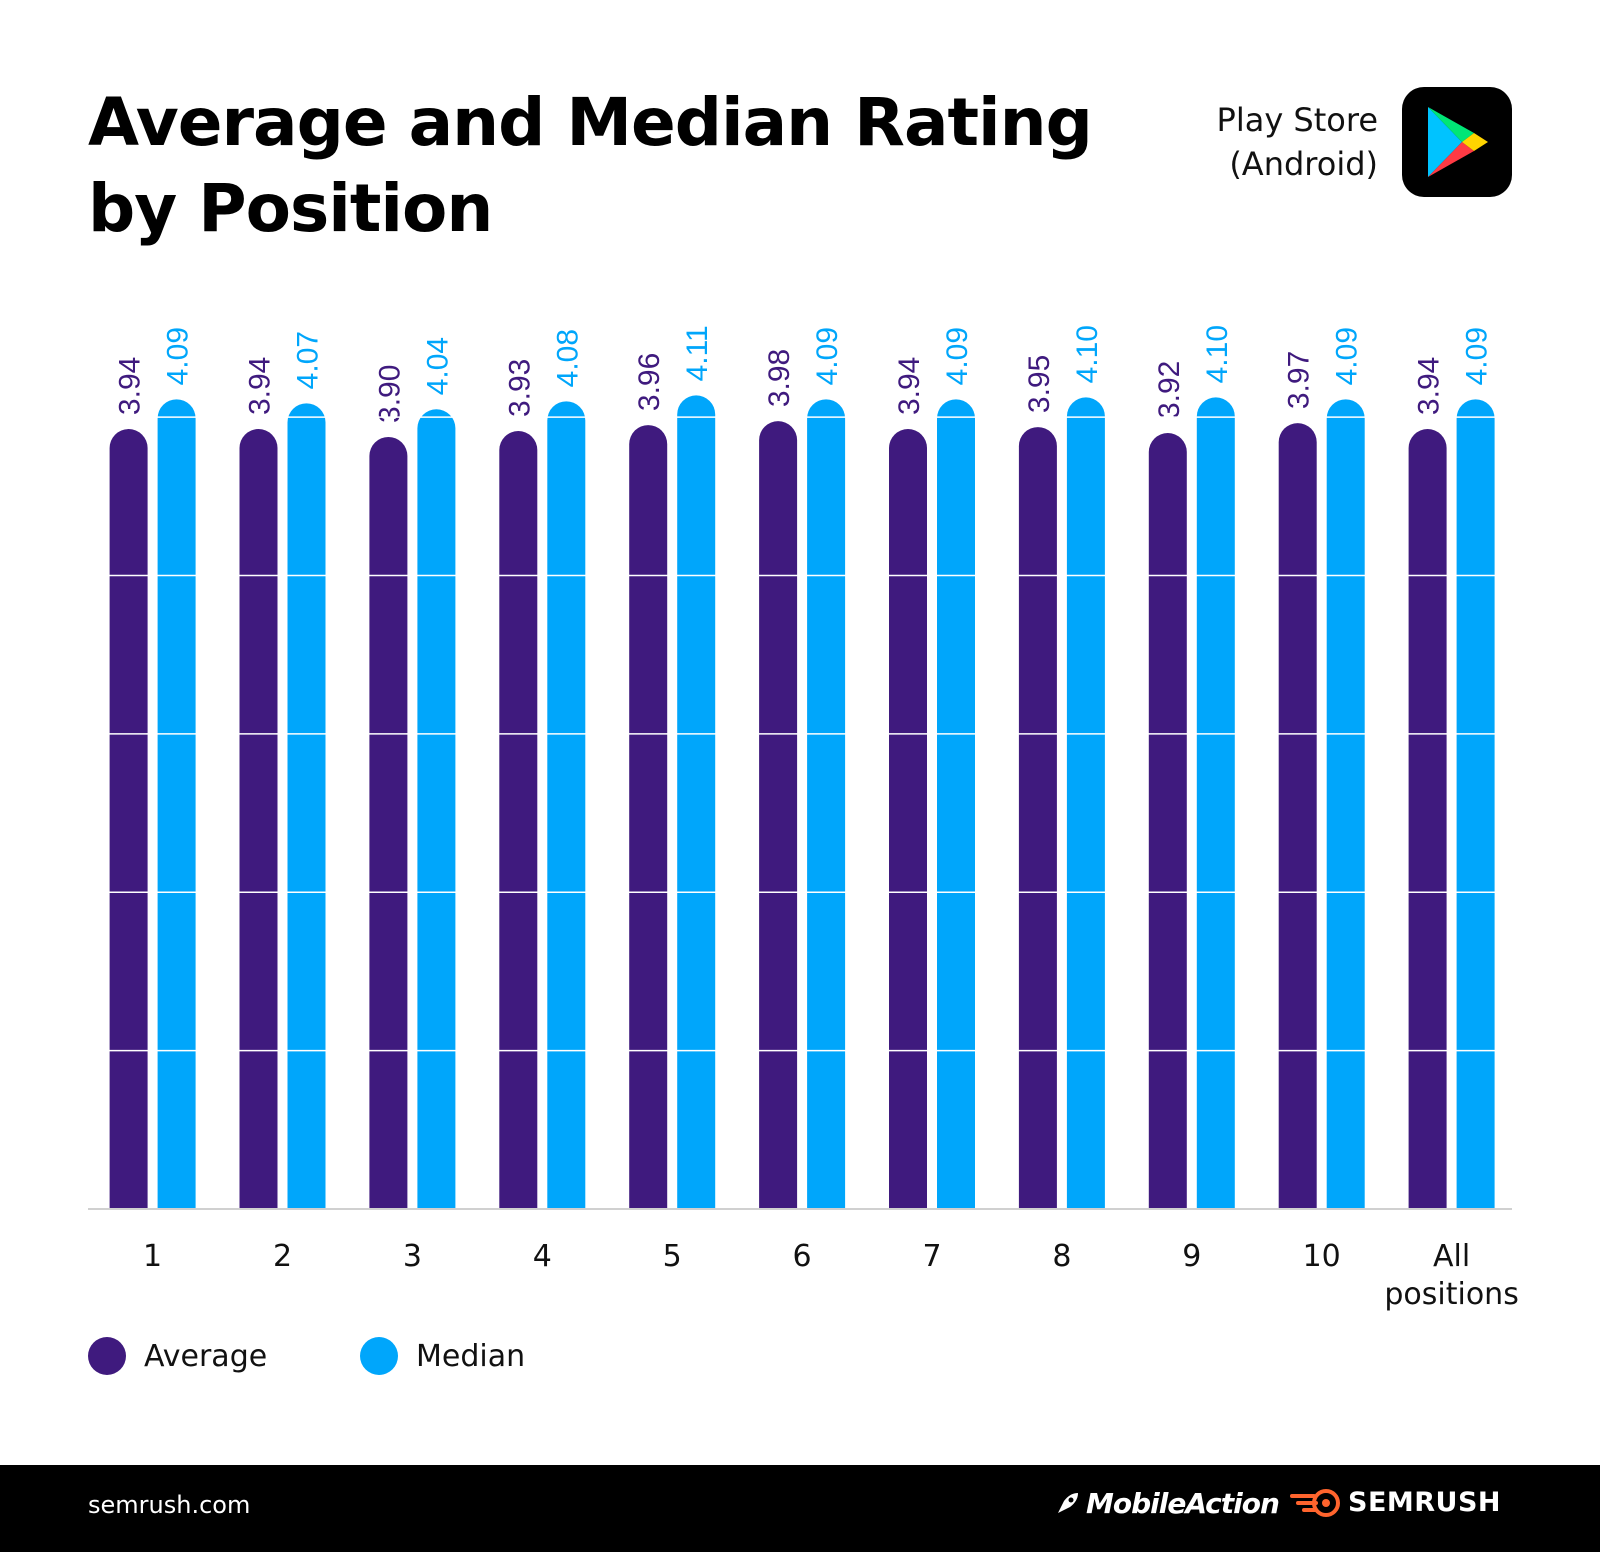  Describe the element at coordinates (1347, 356) in the screenshot. I see `value-label-median-10: 4.09` at that location.